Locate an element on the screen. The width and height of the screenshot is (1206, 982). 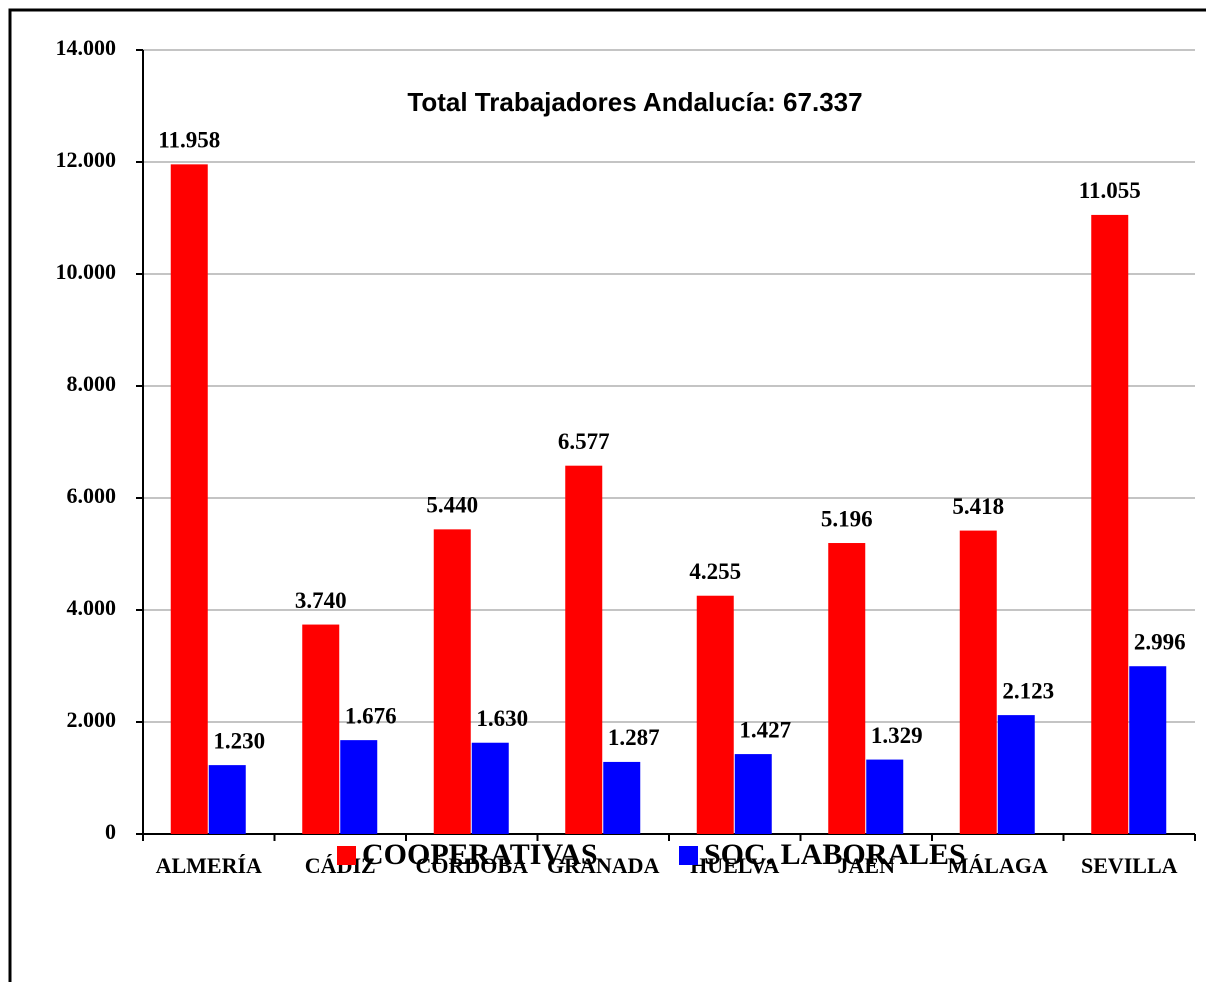
data-label: 1.329 is located at coordinates (897, 735).